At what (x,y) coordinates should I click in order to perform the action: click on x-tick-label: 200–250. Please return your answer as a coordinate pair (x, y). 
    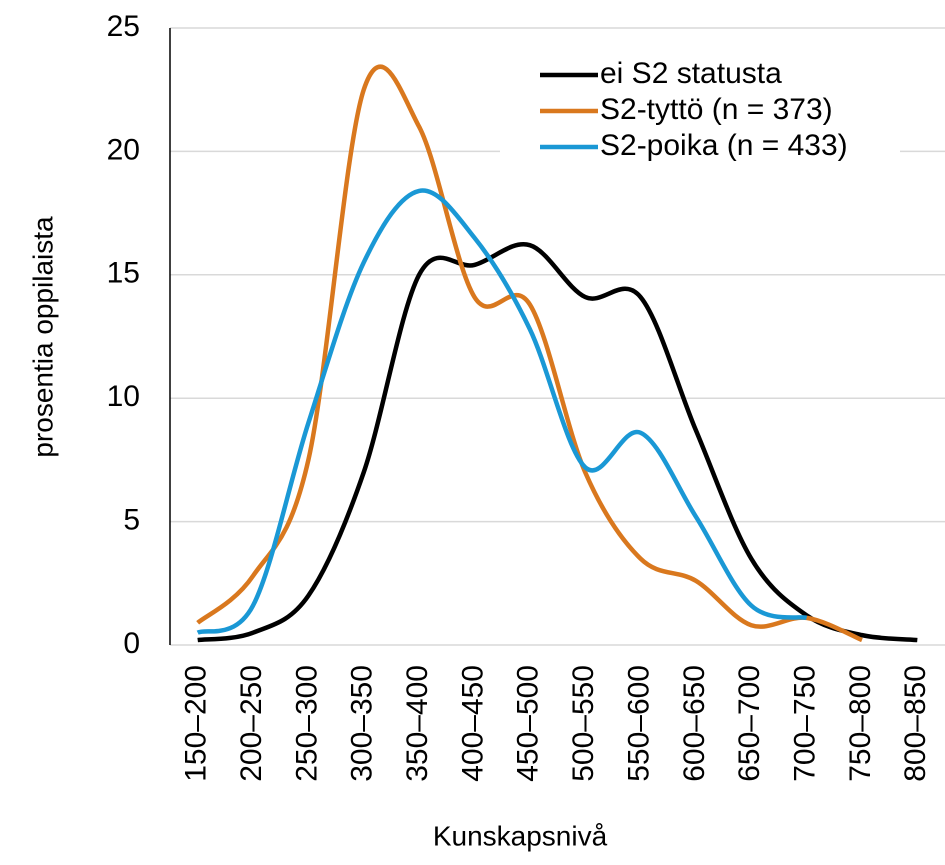
    Looking at the image, I should click on (251, 723).